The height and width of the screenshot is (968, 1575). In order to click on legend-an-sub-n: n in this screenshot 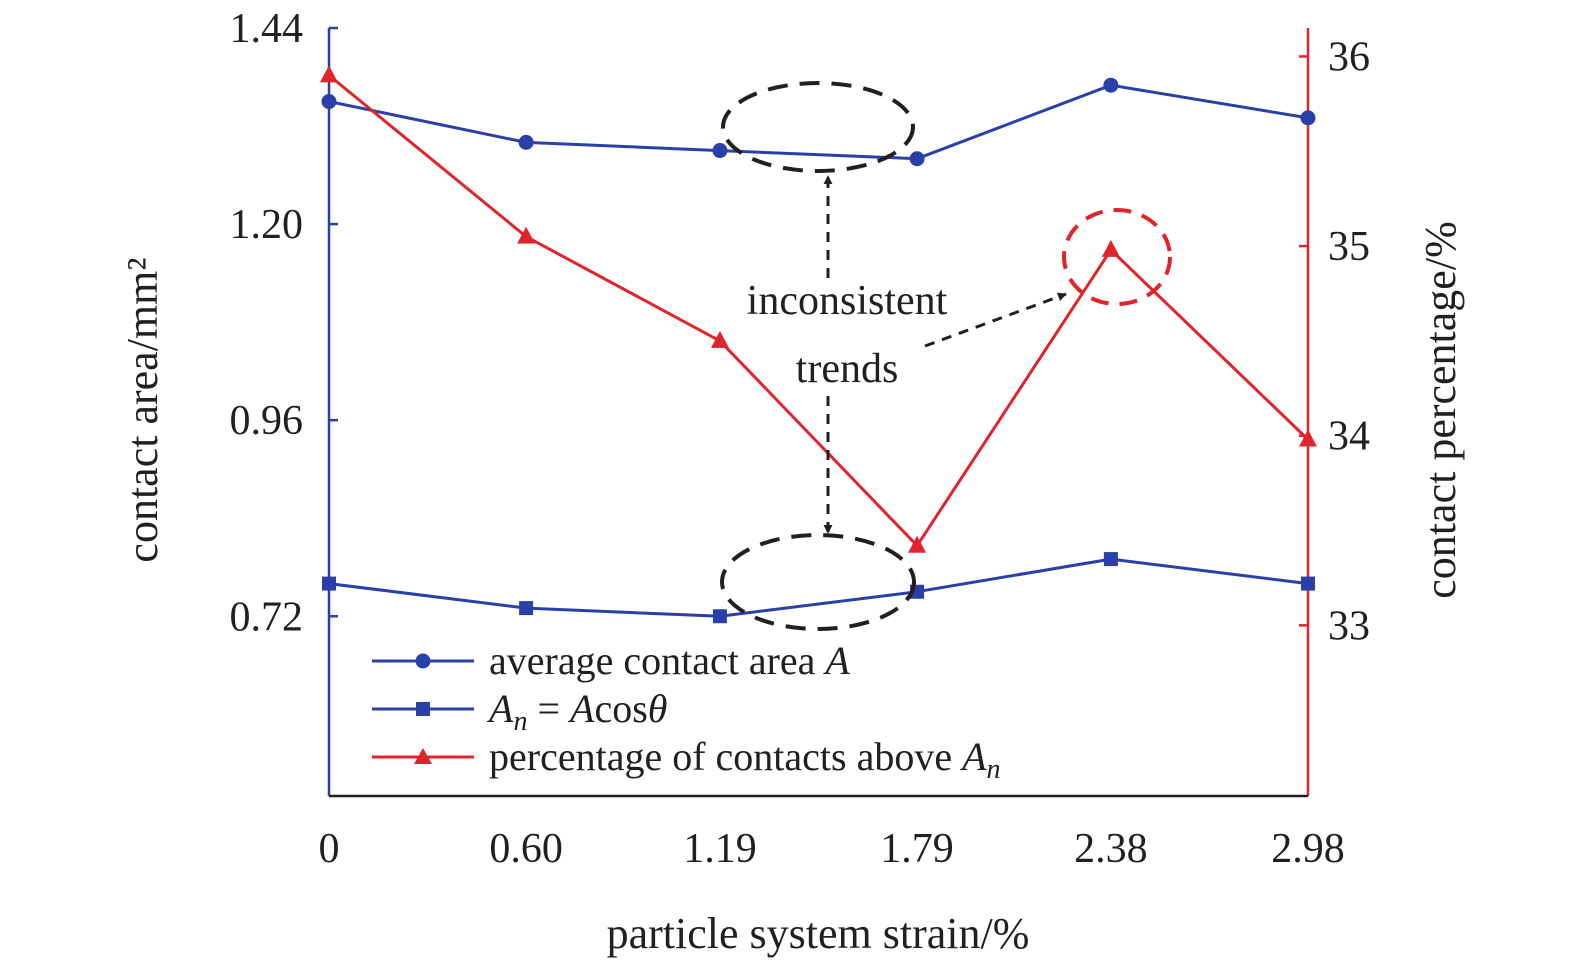, I will do `click(520, 721)`.